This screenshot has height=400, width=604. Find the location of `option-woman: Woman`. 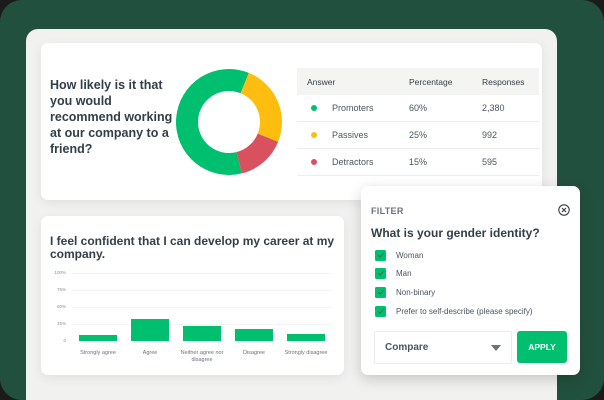

option-woman: Woman is located at coordinates (399, 255).